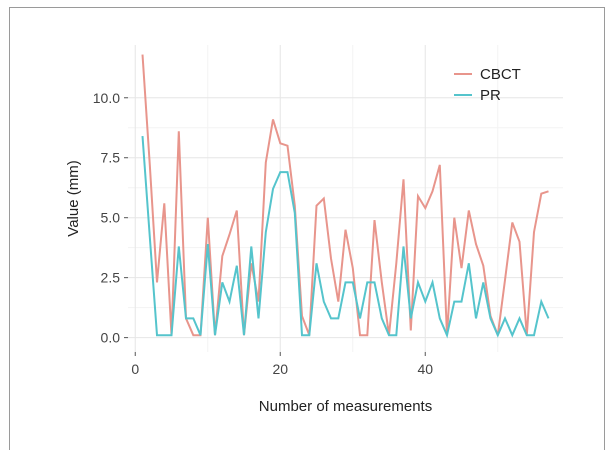 This screenshot has width=606, height=450. Describe the element at coordinates (135, 369) in the screenshot. I see `x-tick-label: 0` at that location.